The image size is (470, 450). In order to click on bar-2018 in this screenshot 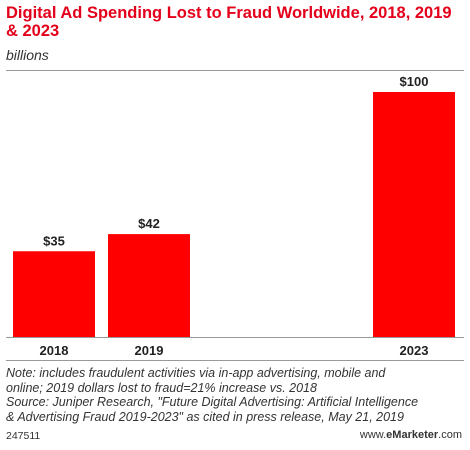, I will do `click(54, 294)`.